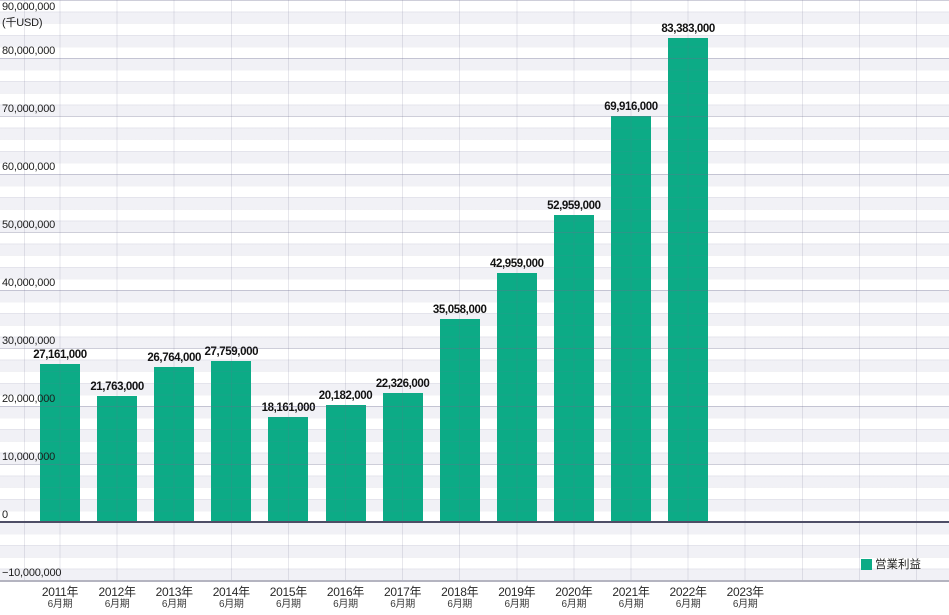 This screenshot has height=615, width=949. Describe the element at coordinates (402, 592) in the screenshot. I see `x-axis-year: 2017年` at that location.